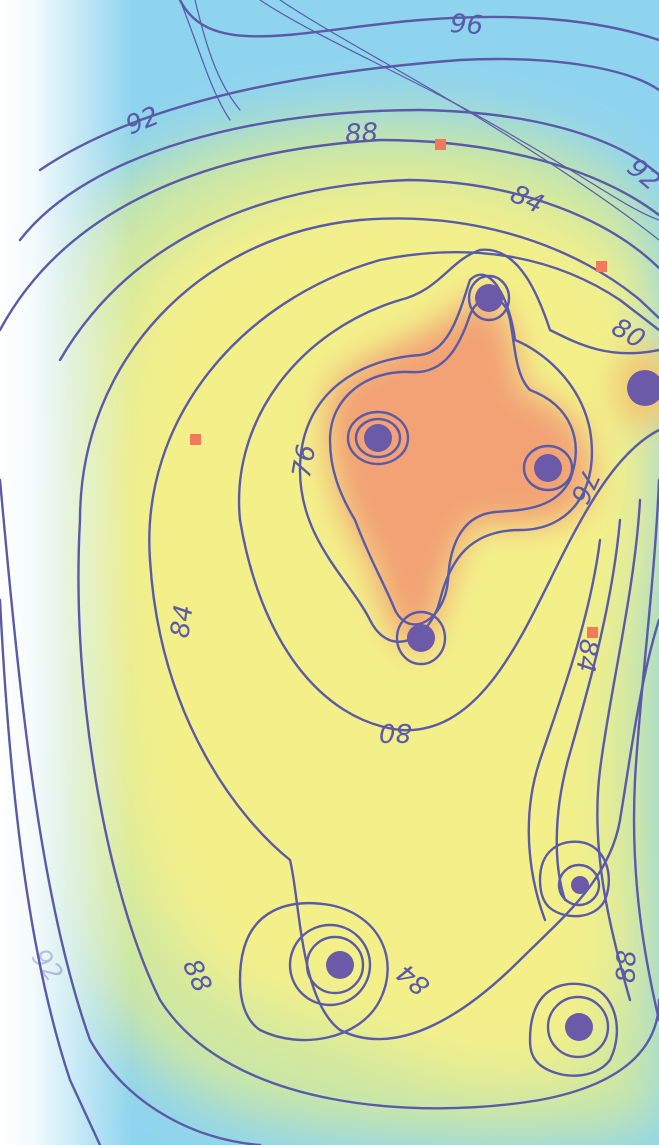 The height and width of the screenshot is (1145, 659). Describe the element at coordinates (466, 25) in the screenshot. I see `contour-label: 96` at that location.